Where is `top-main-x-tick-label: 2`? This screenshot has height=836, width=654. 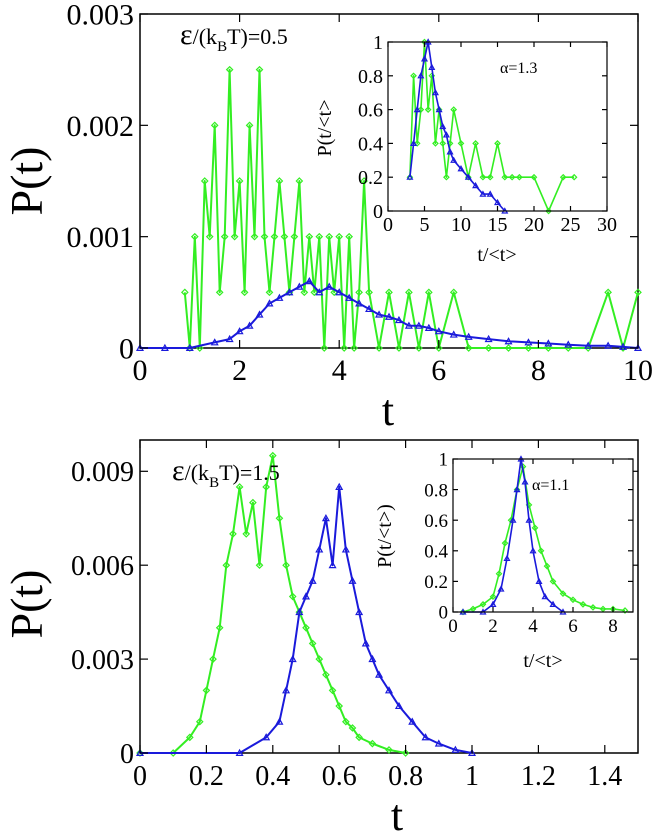 top-main-x-tick-label: 2 is located at coordinates (239, 370).